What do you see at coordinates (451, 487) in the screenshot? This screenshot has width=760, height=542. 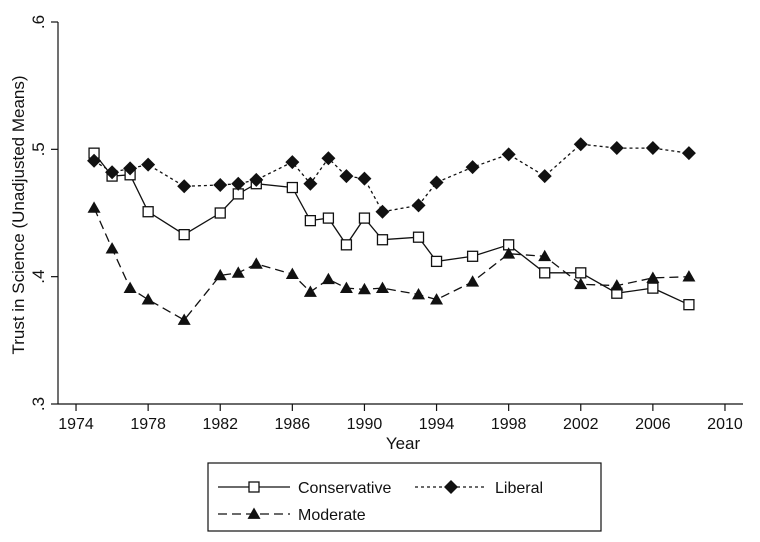 I see `legend-marker-liberal` at bounding box center [451, 487].